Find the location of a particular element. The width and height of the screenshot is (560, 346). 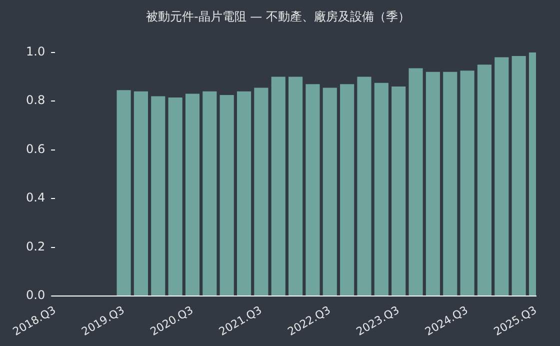

y-tick-label: 0.0 is located at coordinates (36, 295).